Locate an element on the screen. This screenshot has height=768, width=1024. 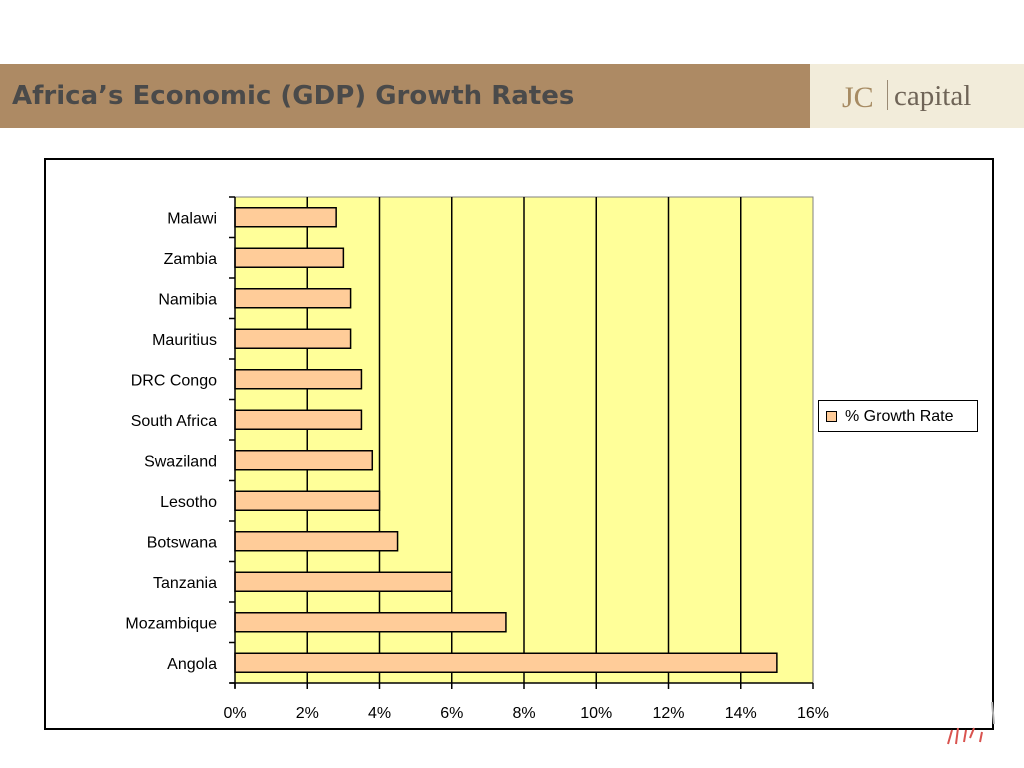
legend-label: % Growth Rate is located at coordinates (899, 416).